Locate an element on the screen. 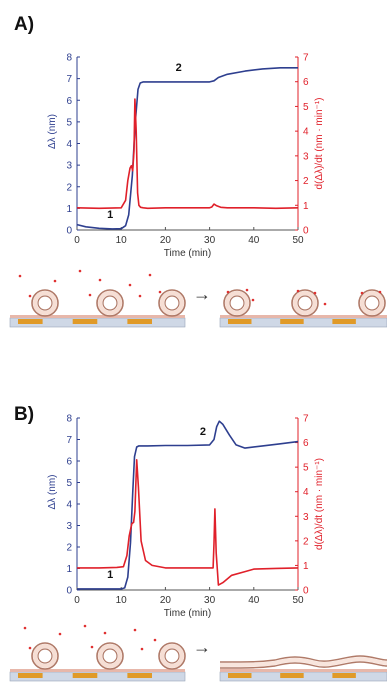 The height and width of the screenshot is (687, 387). chart-b-y-left-tick-label: 7 is located at coordinates (69, 440).